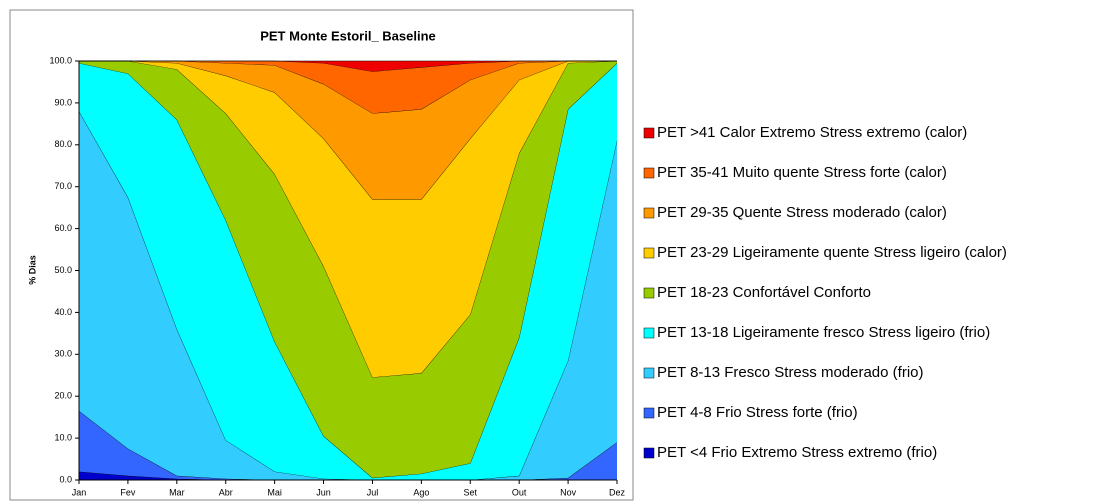 This screenshot has height=504, width=1097. I want to click on x-tick-label: Mar, so click(177, 492).